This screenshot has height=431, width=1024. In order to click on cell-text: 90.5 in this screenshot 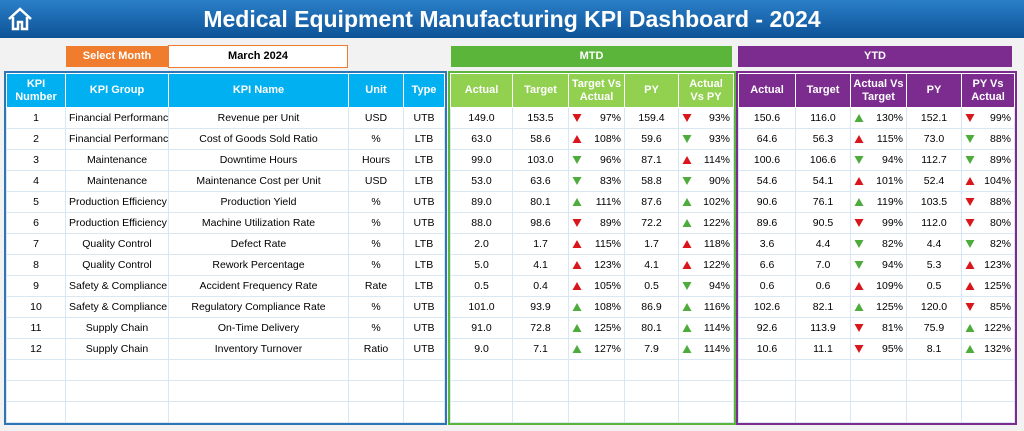, I will do `click(823, 223)`.